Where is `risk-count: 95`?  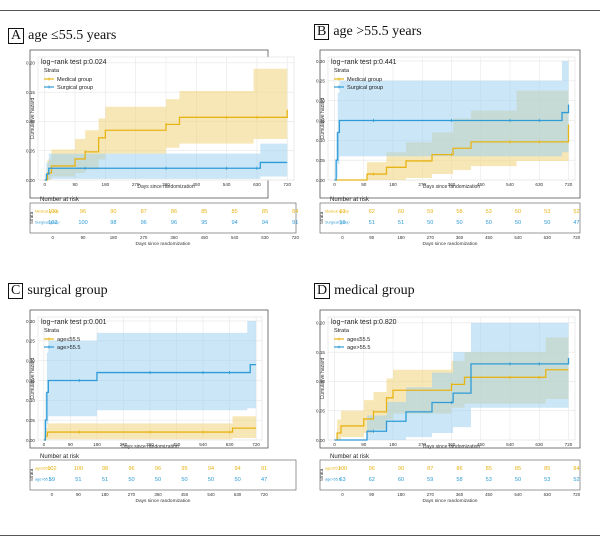
risk-count: 95 is located at coordinates (184, 469).